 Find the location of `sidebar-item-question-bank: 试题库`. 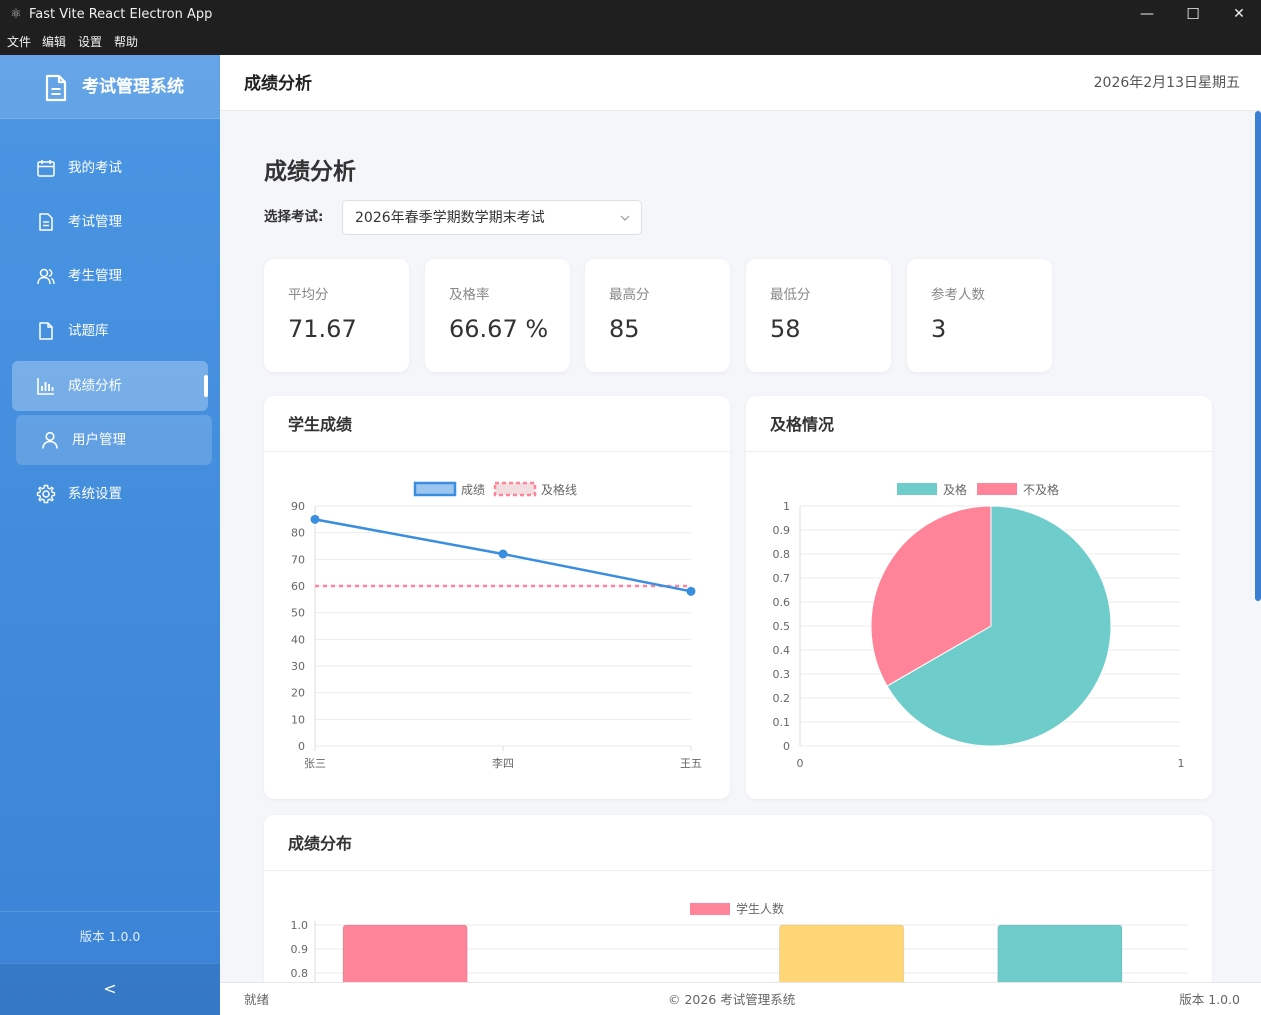

sidebar-item-question-bank: 试题库 is located at coordinates (110, 331).